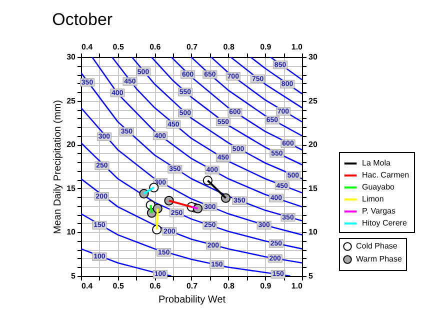  Describe the element at coordinates (192, 47) in the screenshot. I see `x2-tick-label: 0.7` at that location.